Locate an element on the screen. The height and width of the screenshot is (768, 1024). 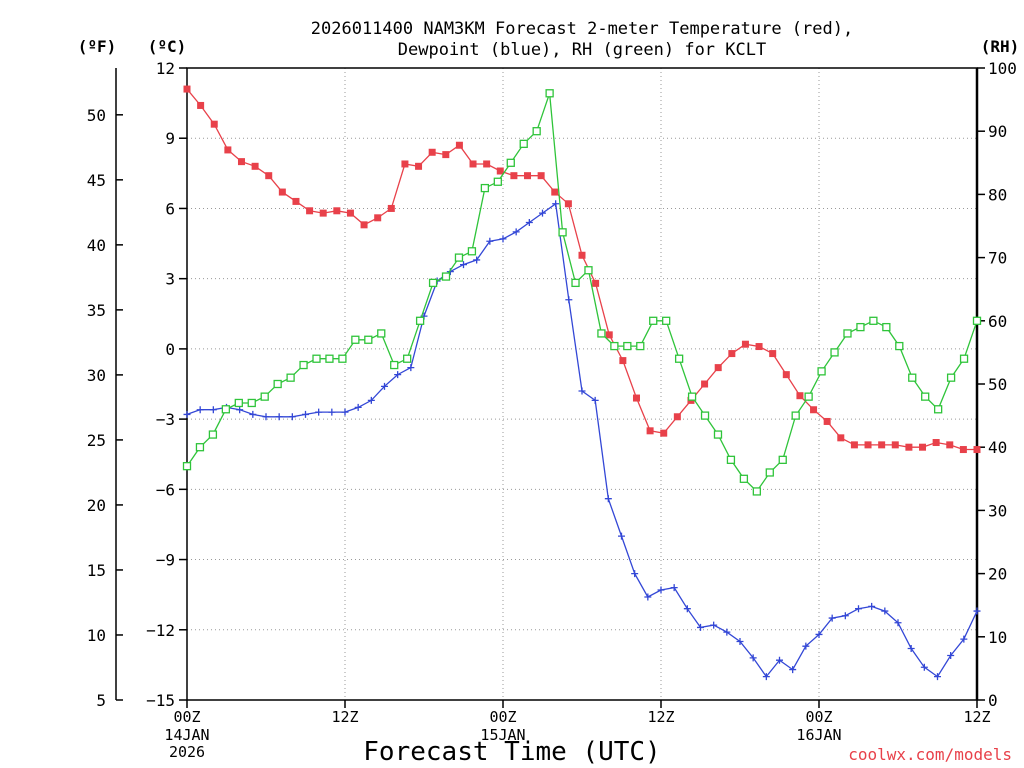
fahrenheit-tick-label: 10 is located at coordinates (96, 635).